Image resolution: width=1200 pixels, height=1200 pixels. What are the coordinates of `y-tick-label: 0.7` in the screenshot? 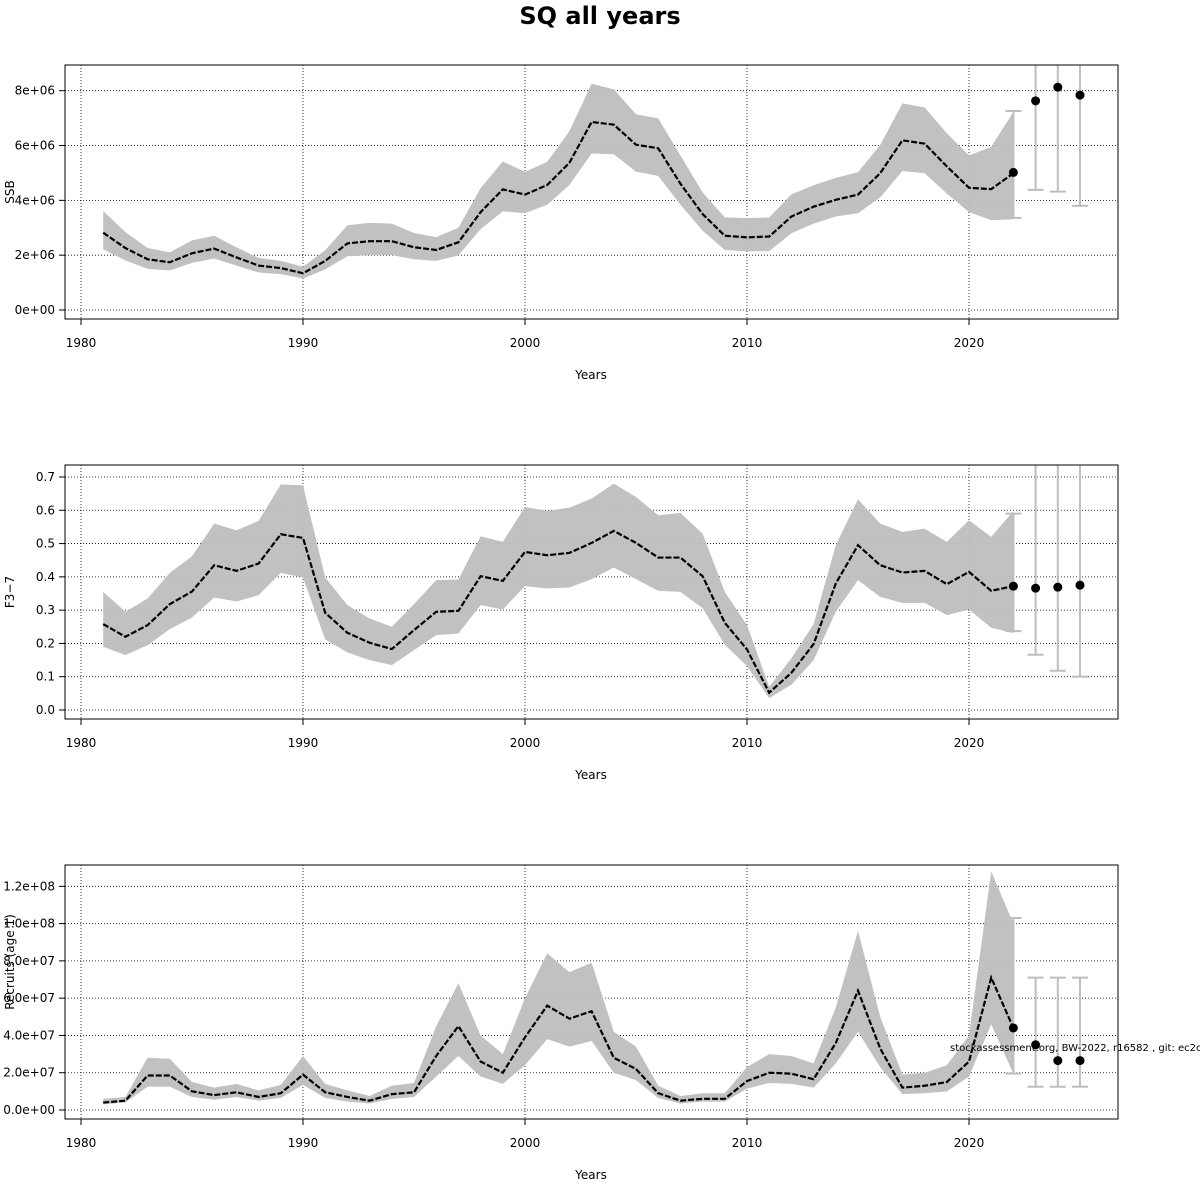 It's located at (45, 477).